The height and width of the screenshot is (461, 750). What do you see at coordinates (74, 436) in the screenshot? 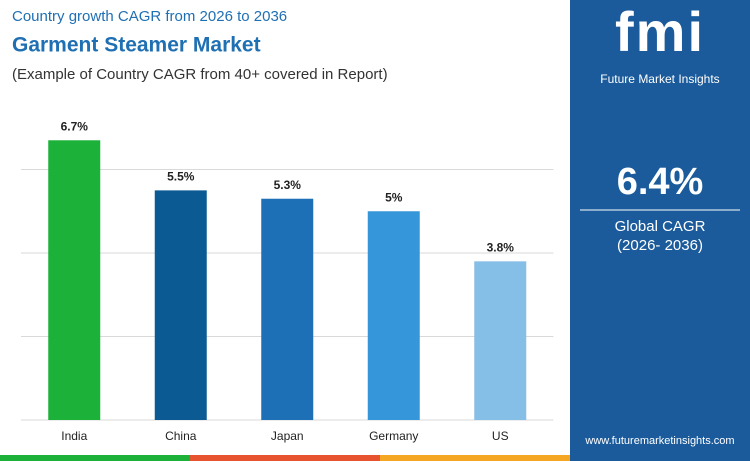
I see `x-tick-label: India` at bounding box center [74, 436].